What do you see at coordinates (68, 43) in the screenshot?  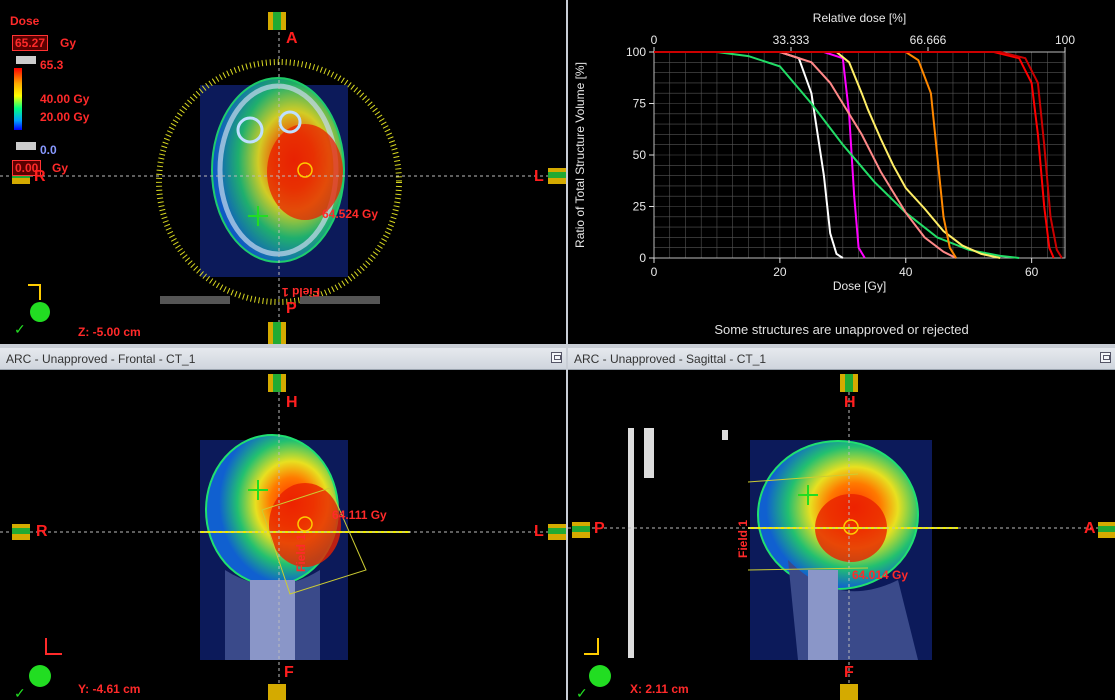 I see `max-dose-unit: Gy` at bounding box center [68, 43].